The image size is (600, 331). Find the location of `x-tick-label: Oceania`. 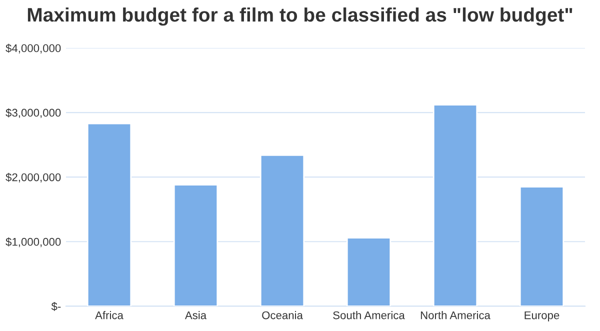

x-tick-label: Oceania is located at coordinates (282, 315).